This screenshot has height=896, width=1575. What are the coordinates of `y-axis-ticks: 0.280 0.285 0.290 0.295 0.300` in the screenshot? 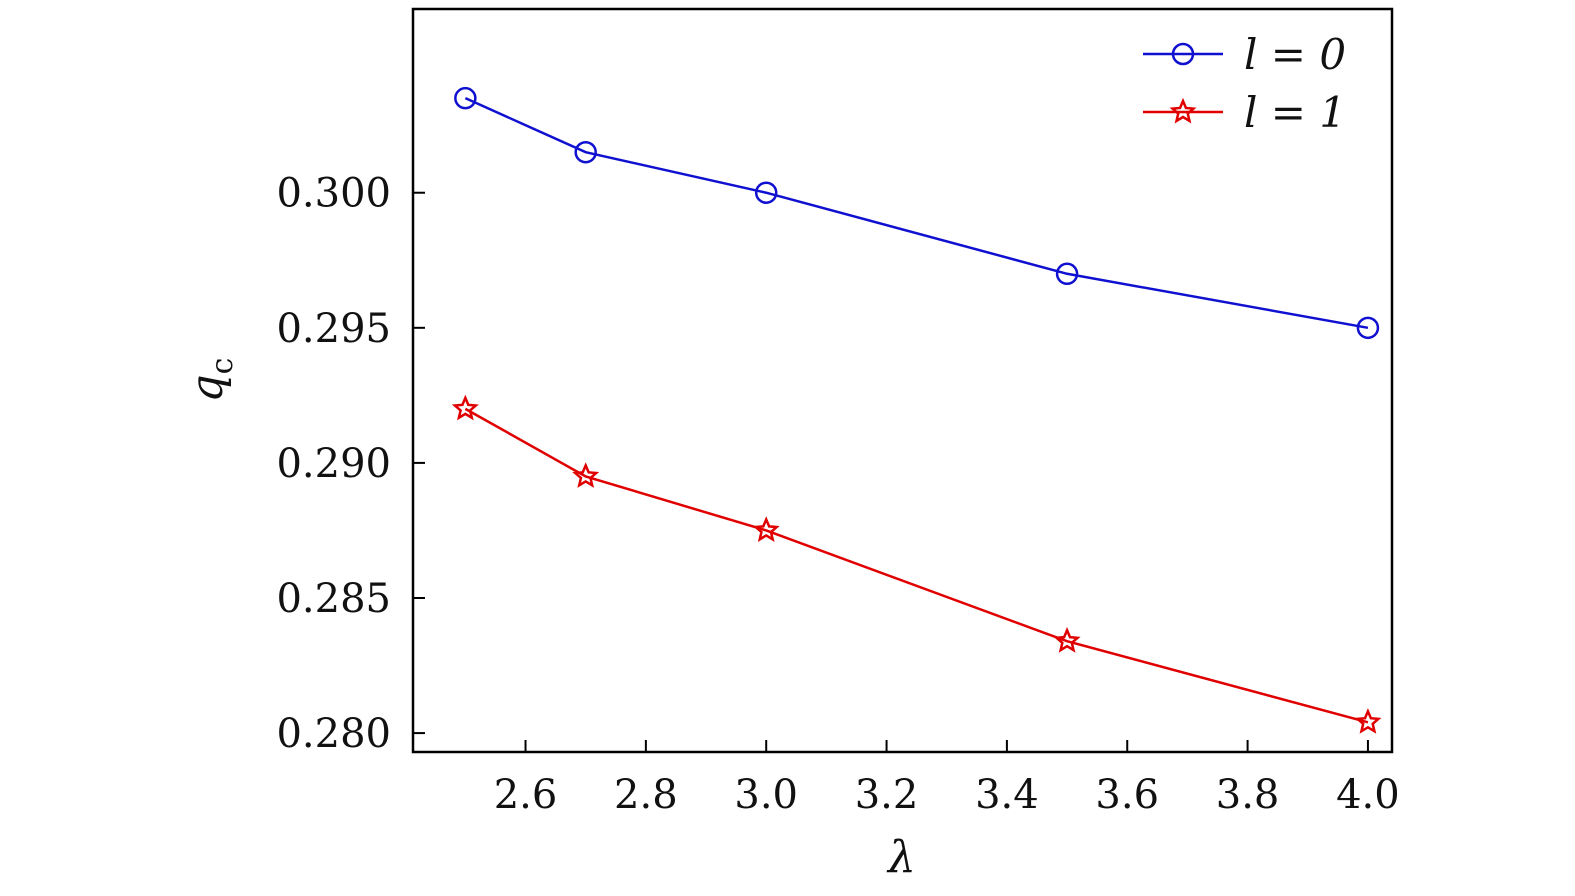 It's located at (350, 464).